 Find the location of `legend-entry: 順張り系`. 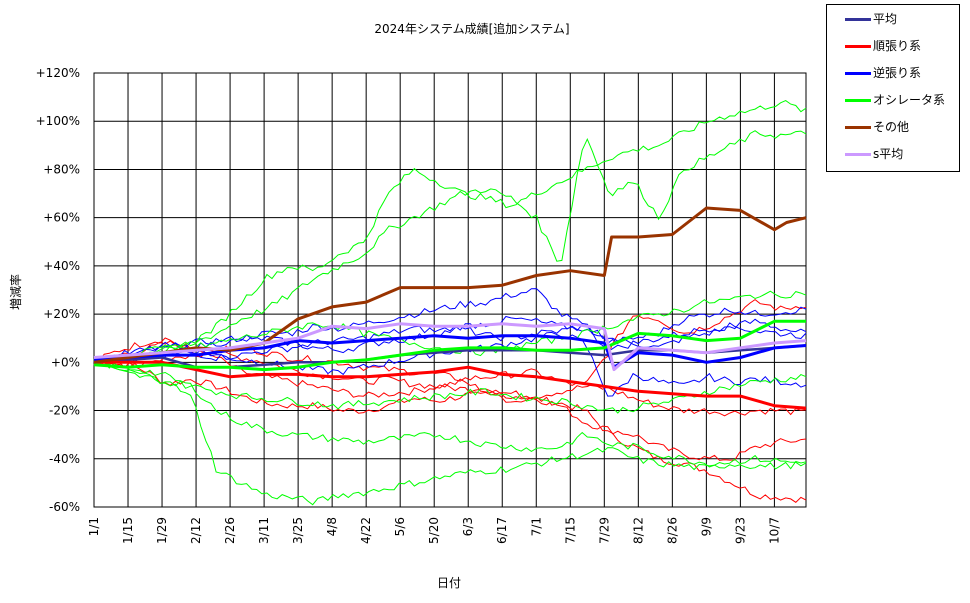

legend-entry: 順張り系 is located at coordinates (874, 46).